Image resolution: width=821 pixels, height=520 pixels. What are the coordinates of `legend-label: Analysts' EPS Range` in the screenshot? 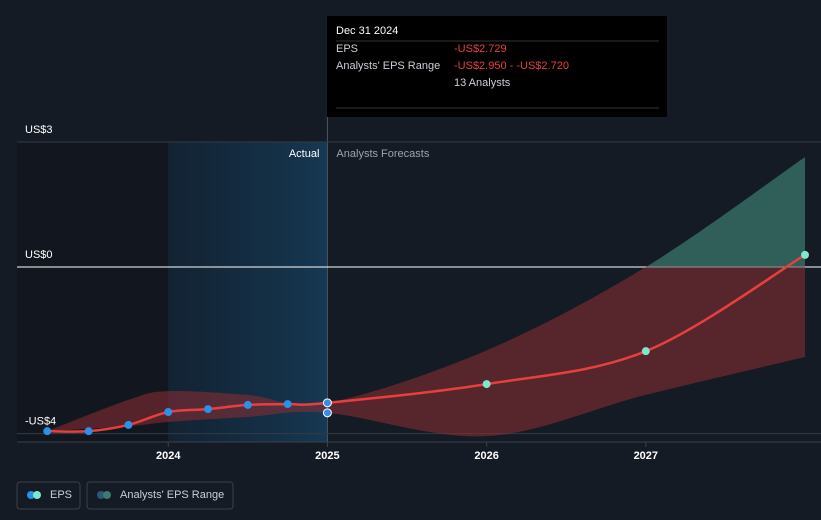 It's located at (172, 495).